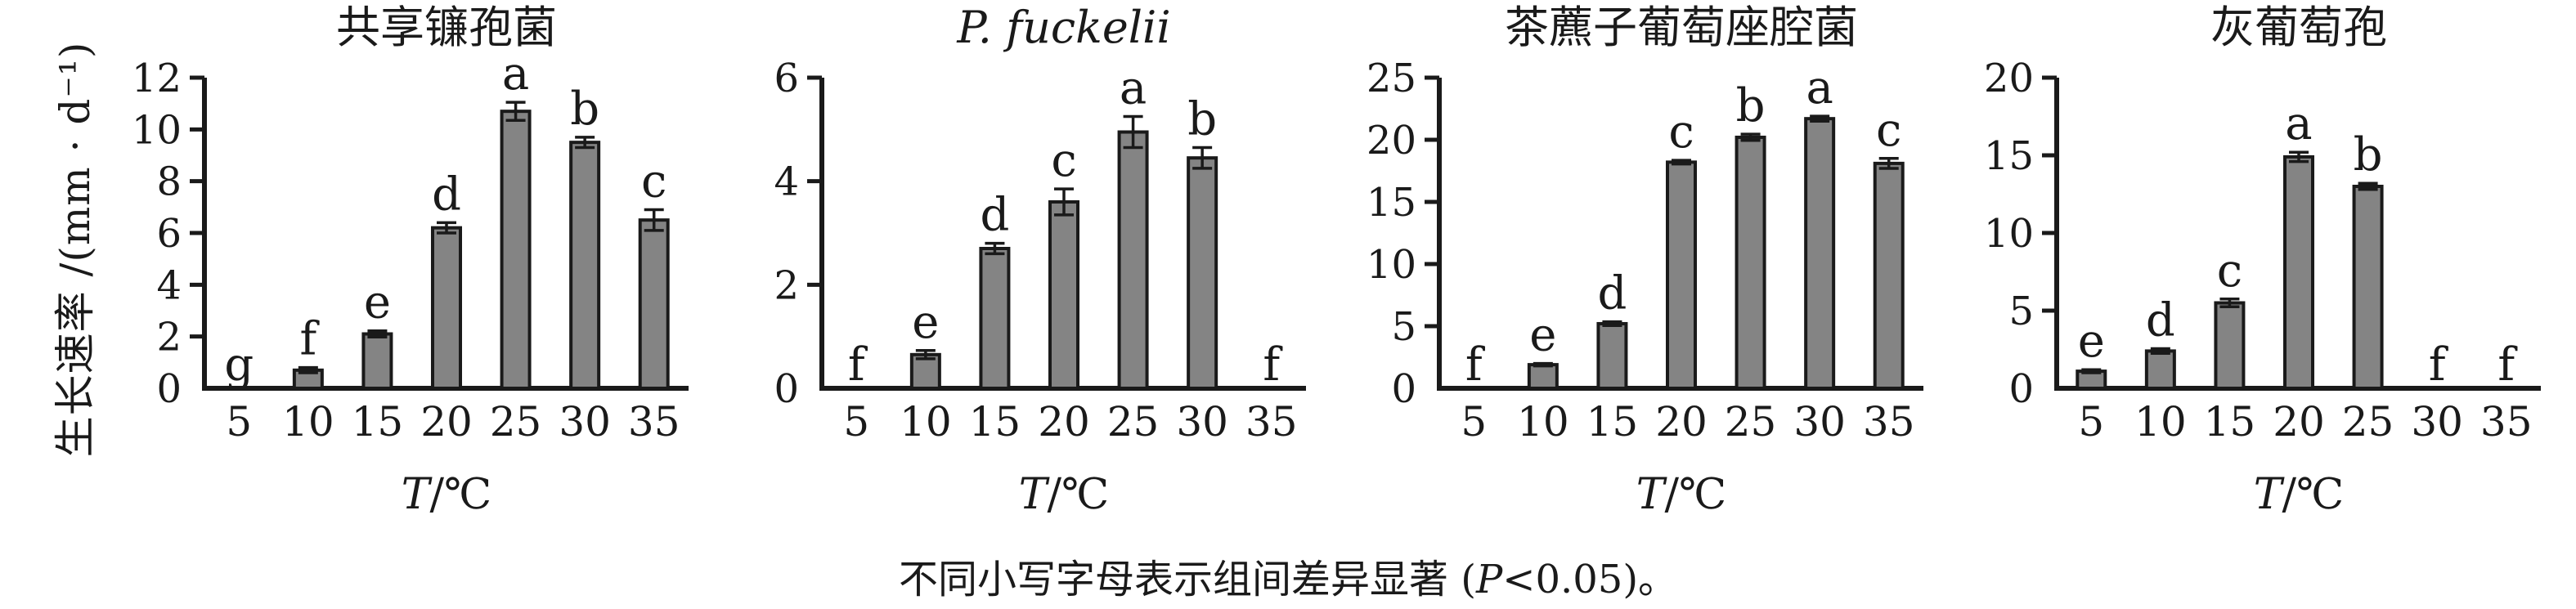 The height and width of the screenshot is (609, 2576). I want to click on caption-pre: 不同小写字母表示组间差异显著 (, so click(1187, 579).